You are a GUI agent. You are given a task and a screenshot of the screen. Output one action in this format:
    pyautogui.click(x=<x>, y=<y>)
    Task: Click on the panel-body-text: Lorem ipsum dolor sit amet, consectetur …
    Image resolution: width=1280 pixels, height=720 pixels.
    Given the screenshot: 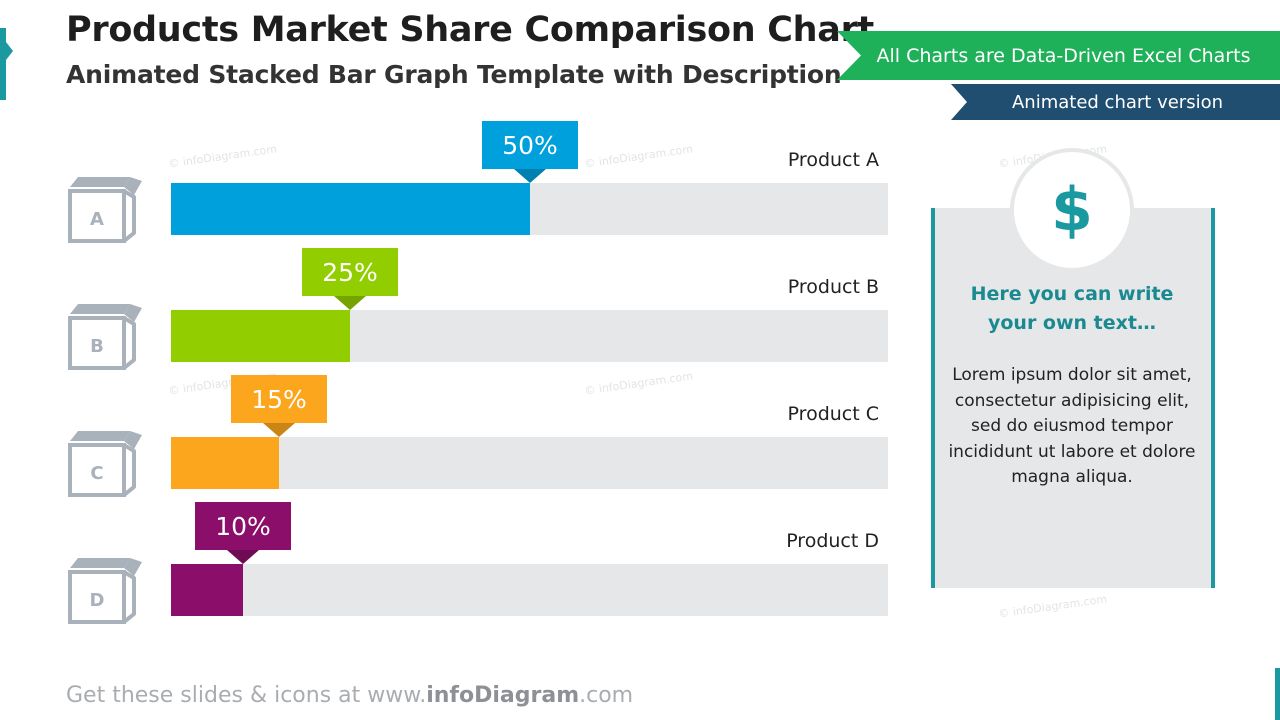 What is the action you would take?
    pyautogui.click(x=1072, y=426)
    